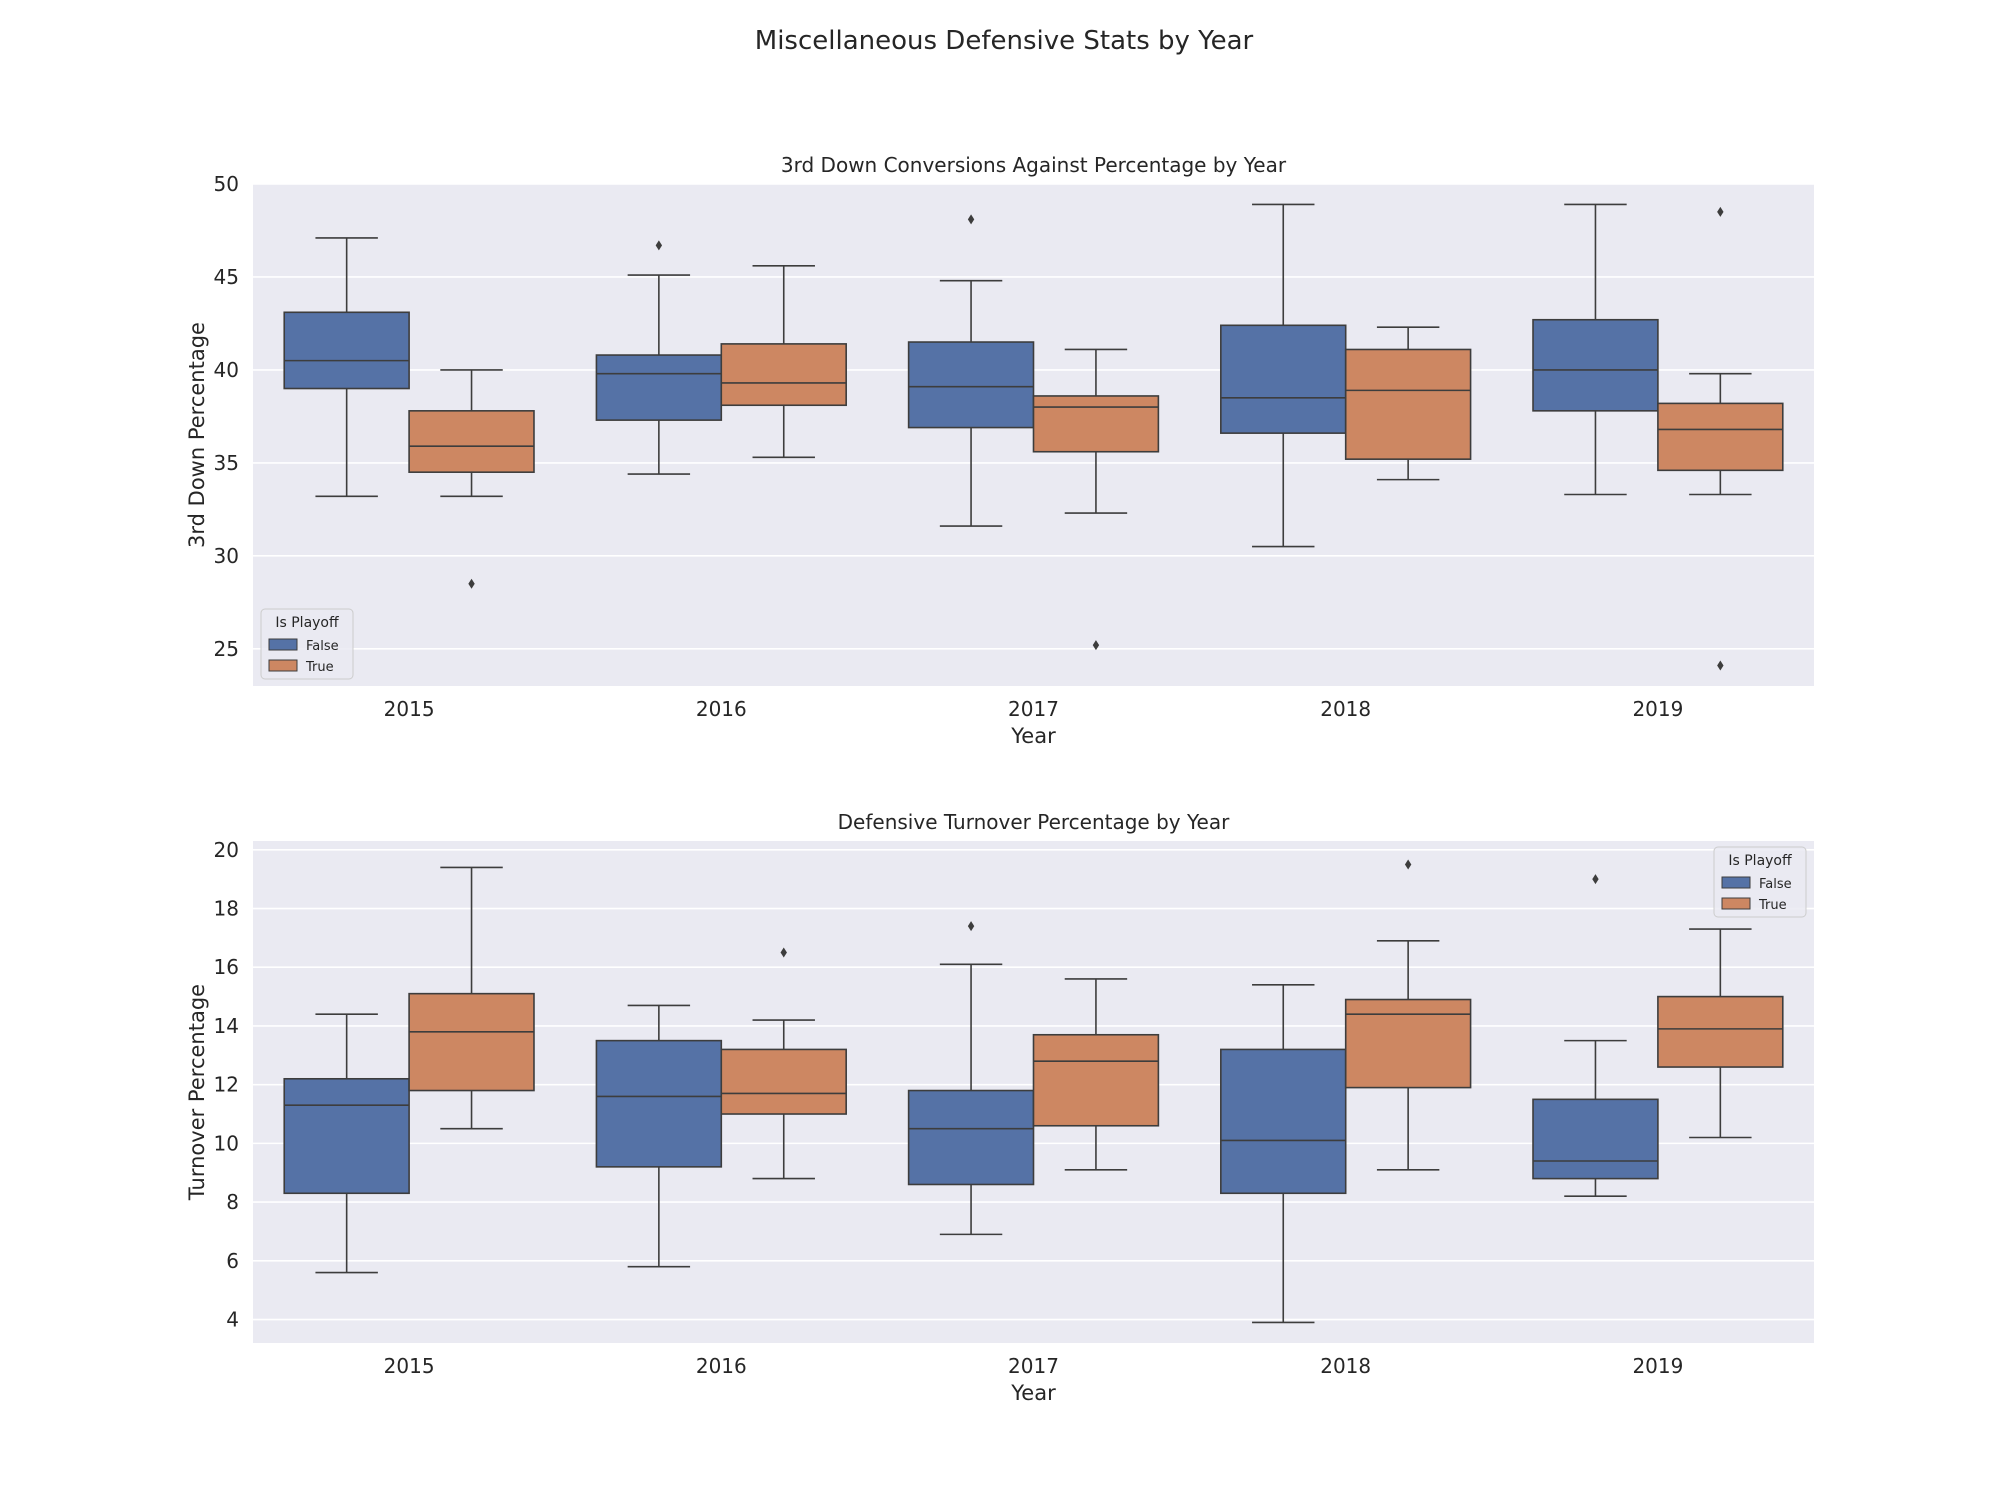  I want to click on y-tick-label: 14, so click(226, 1026).